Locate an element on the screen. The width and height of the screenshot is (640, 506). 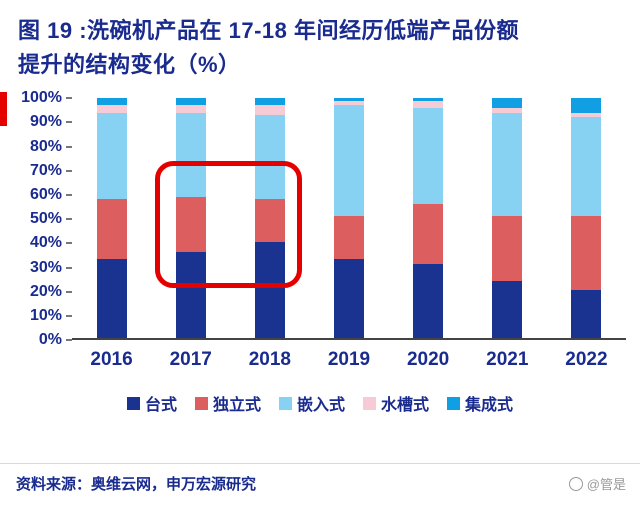
bar-group-2022 is located at coordinates (586, 218).